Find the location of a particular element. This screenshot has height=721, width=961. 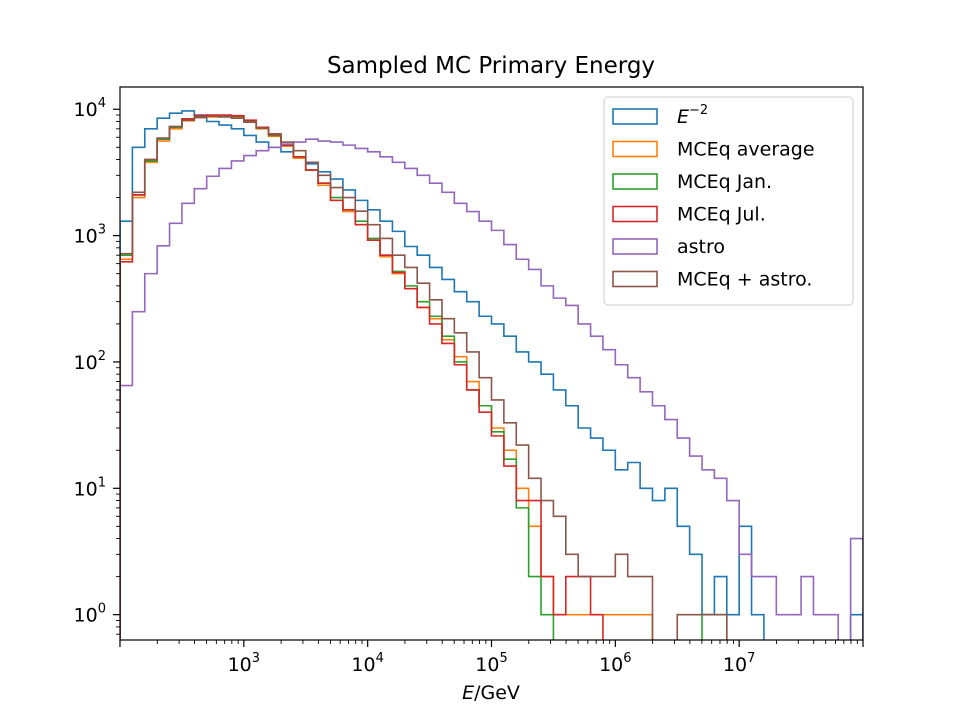

y-tick-label: 10¹ is located at coordinates (90, 487).